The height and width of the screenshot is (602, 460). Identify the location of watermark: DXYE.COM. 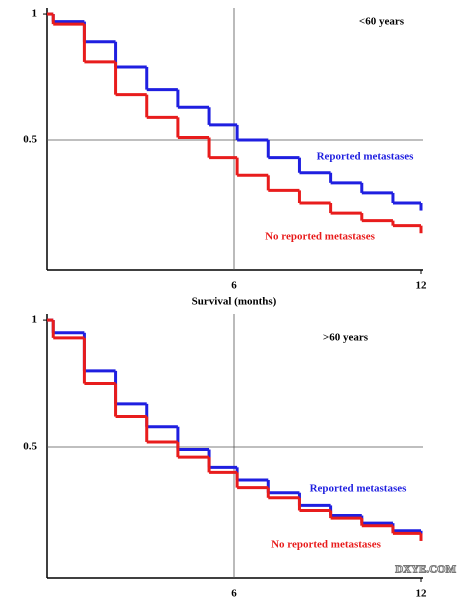
(425, 570).